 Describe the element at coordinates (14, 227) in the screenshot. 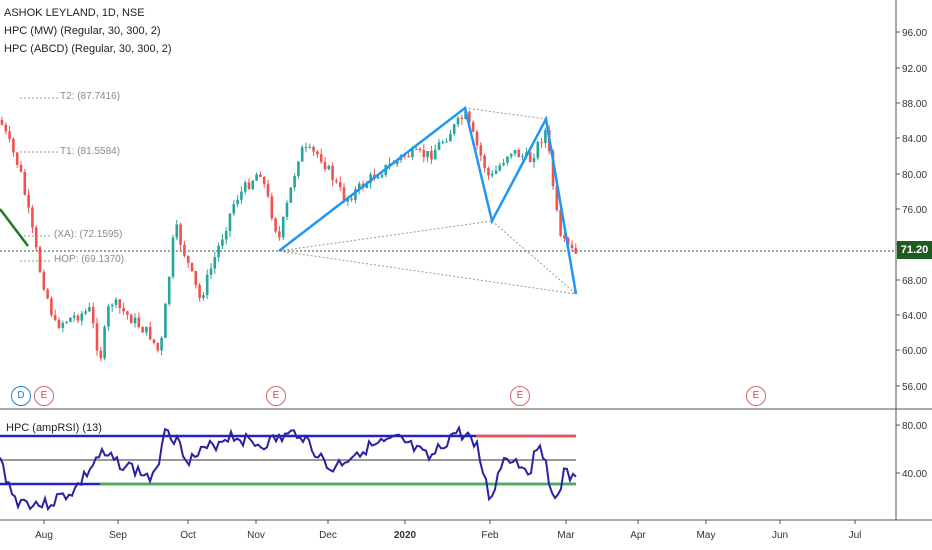

I see `prior-pattern-leg` at that location.